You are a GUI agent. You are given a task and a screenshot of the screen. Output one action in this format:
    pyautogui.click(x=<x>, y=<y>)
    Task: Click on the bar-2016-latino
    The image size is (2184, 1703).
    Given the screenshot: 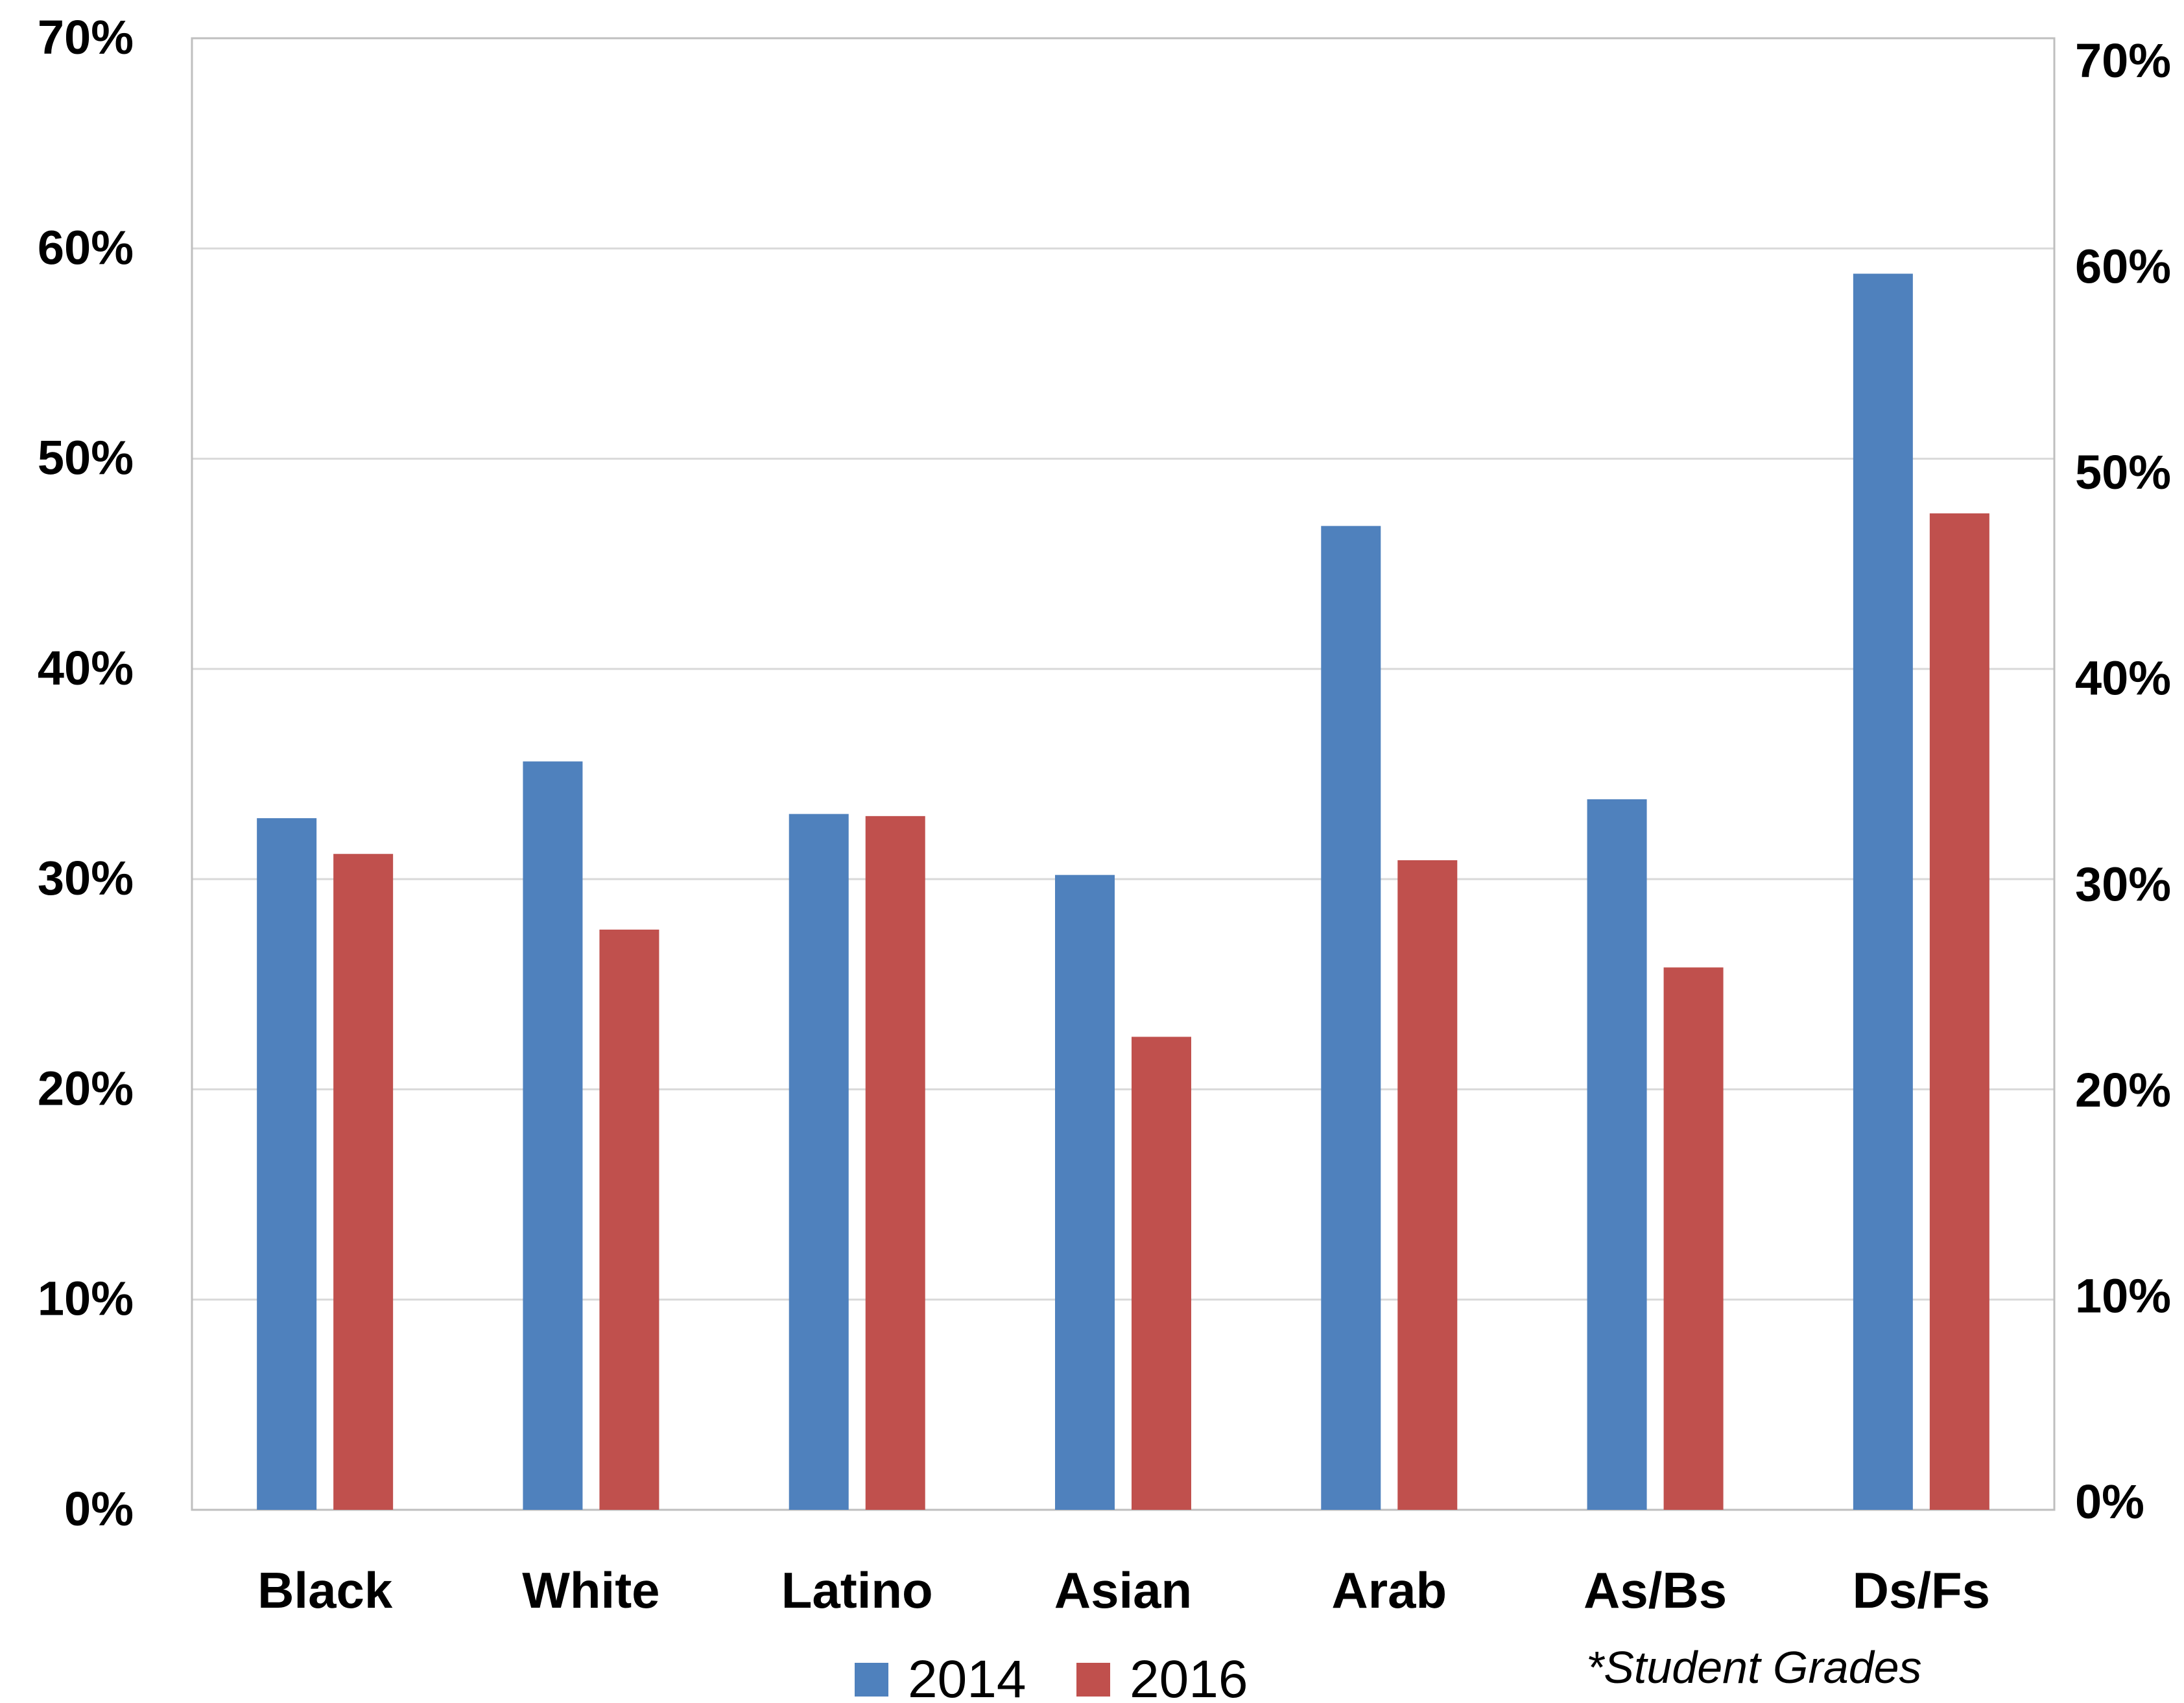 What is the action you would take?
    pyautogui.click(x=895, y=1163)
    